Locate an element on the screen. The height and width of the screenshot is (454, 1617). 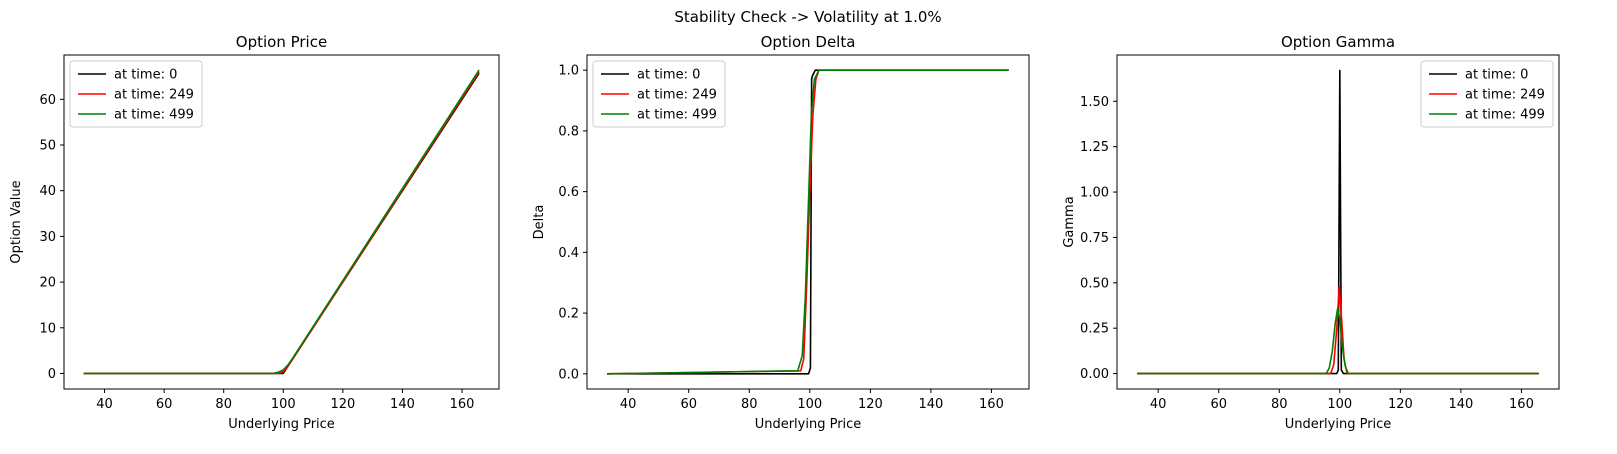
y-tick-label: 60 is located at coordinates (47, 100).